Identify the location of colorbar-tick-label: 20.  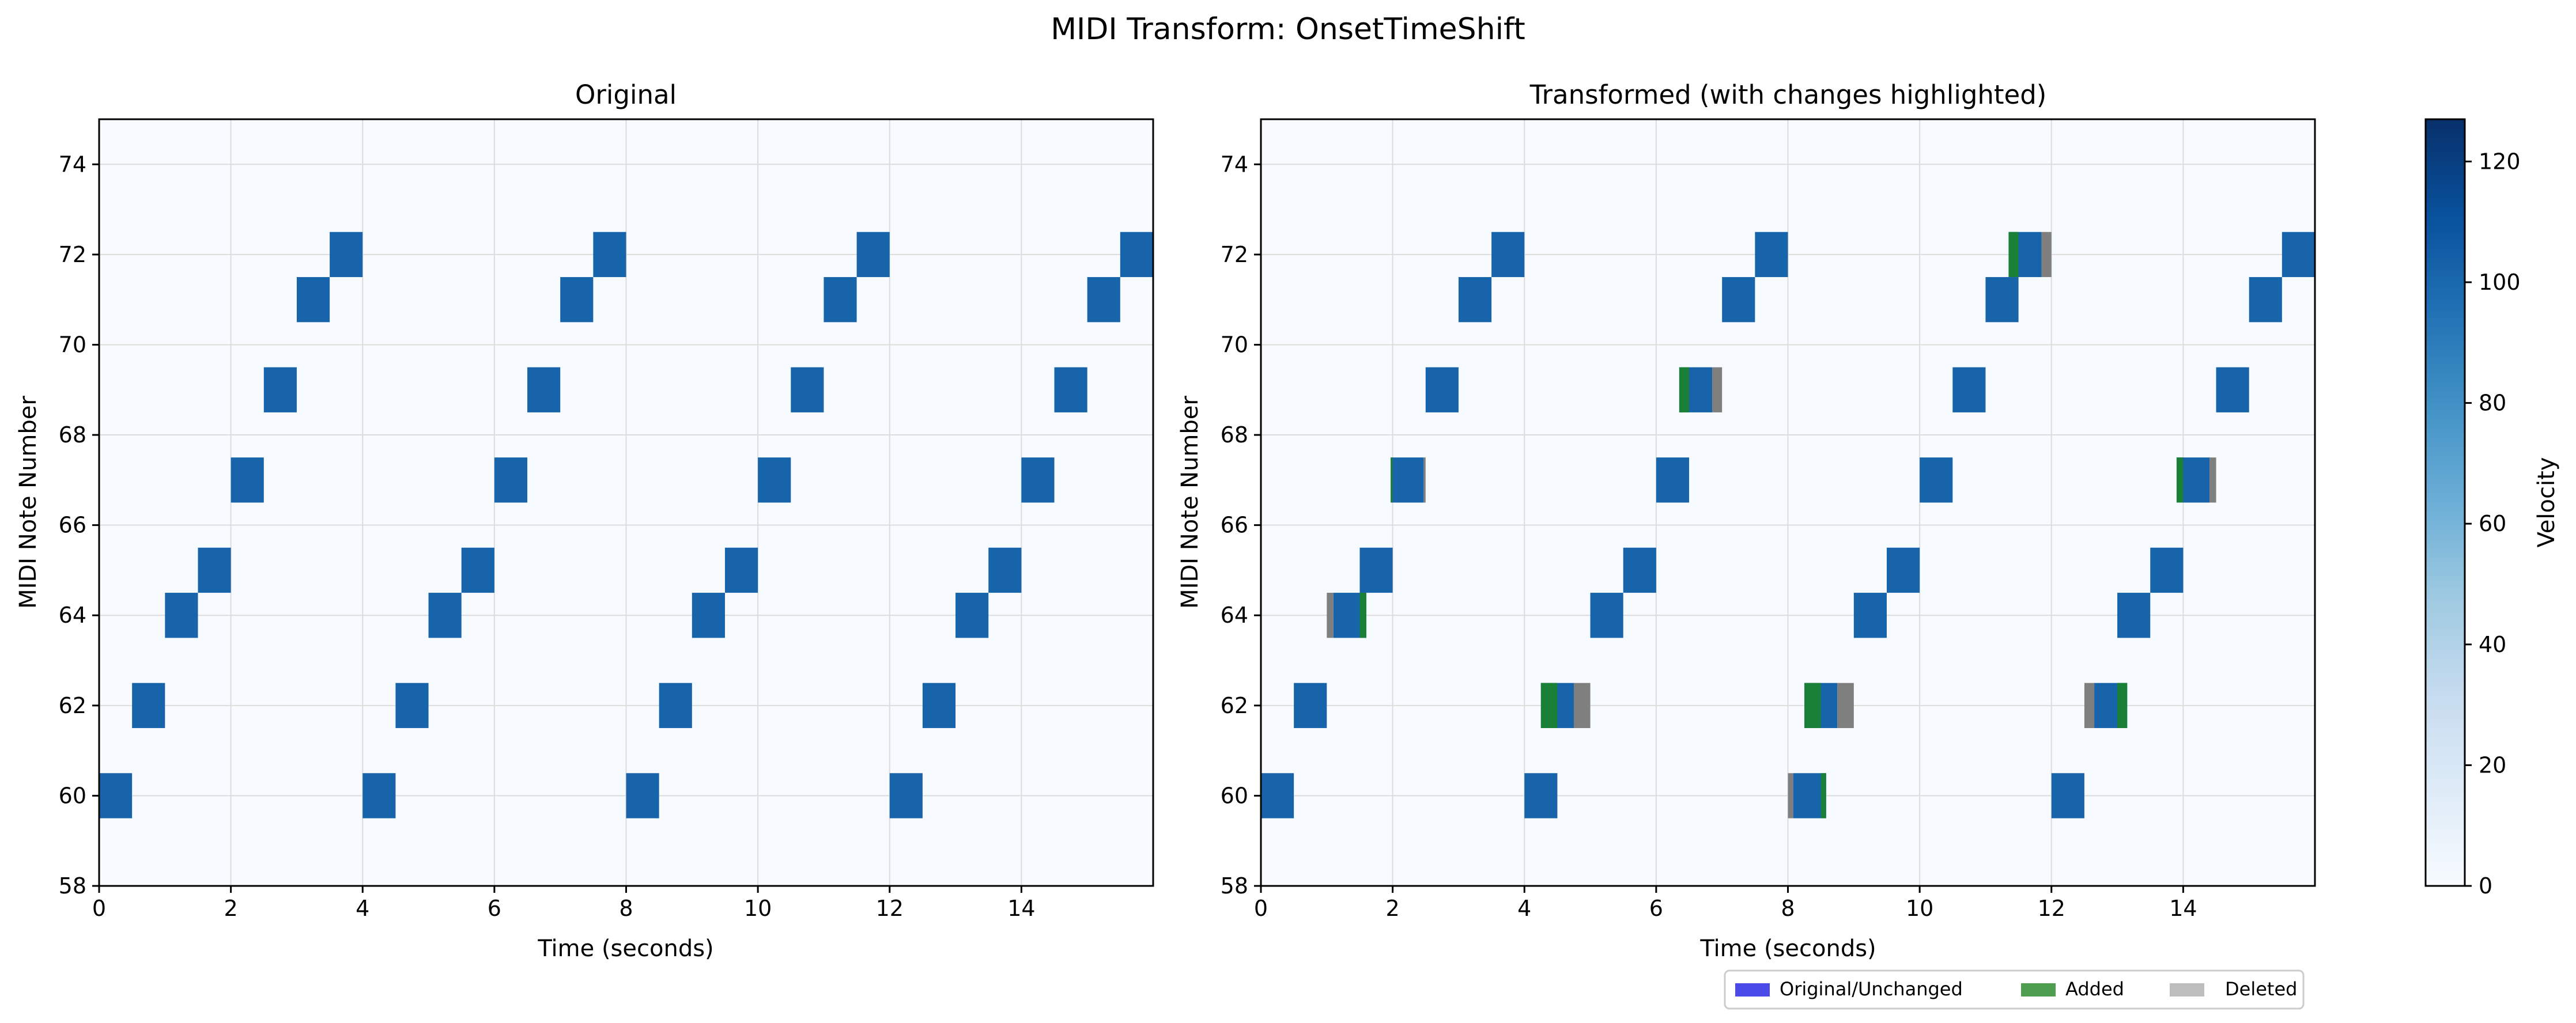
(2492, 765).